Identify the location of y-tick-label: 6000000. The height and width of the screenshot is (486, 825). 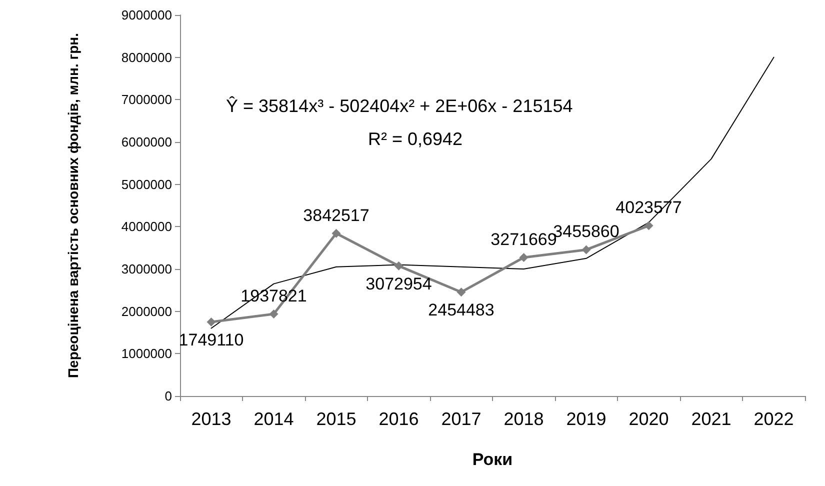
(146, 142).